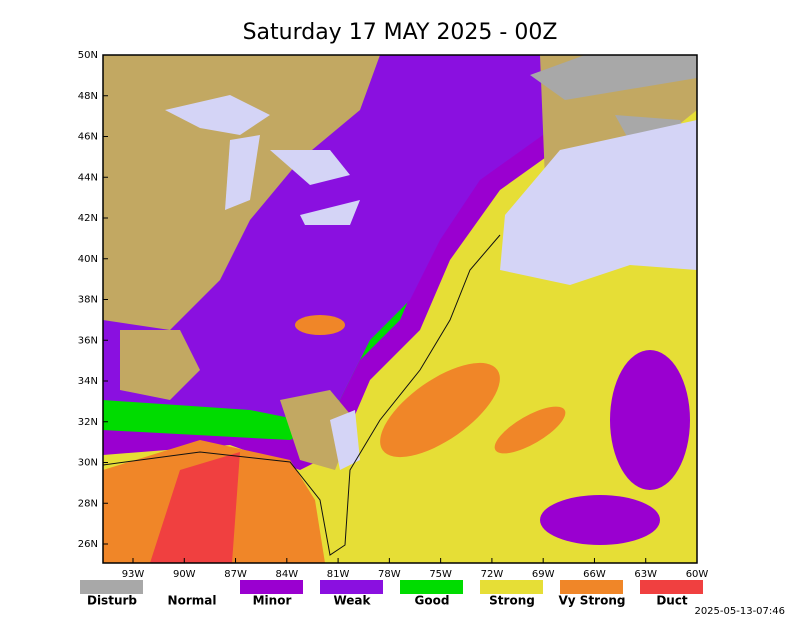 The image size is (800, 622). I want to click on latitude-label: 42N, so click(88, 218).